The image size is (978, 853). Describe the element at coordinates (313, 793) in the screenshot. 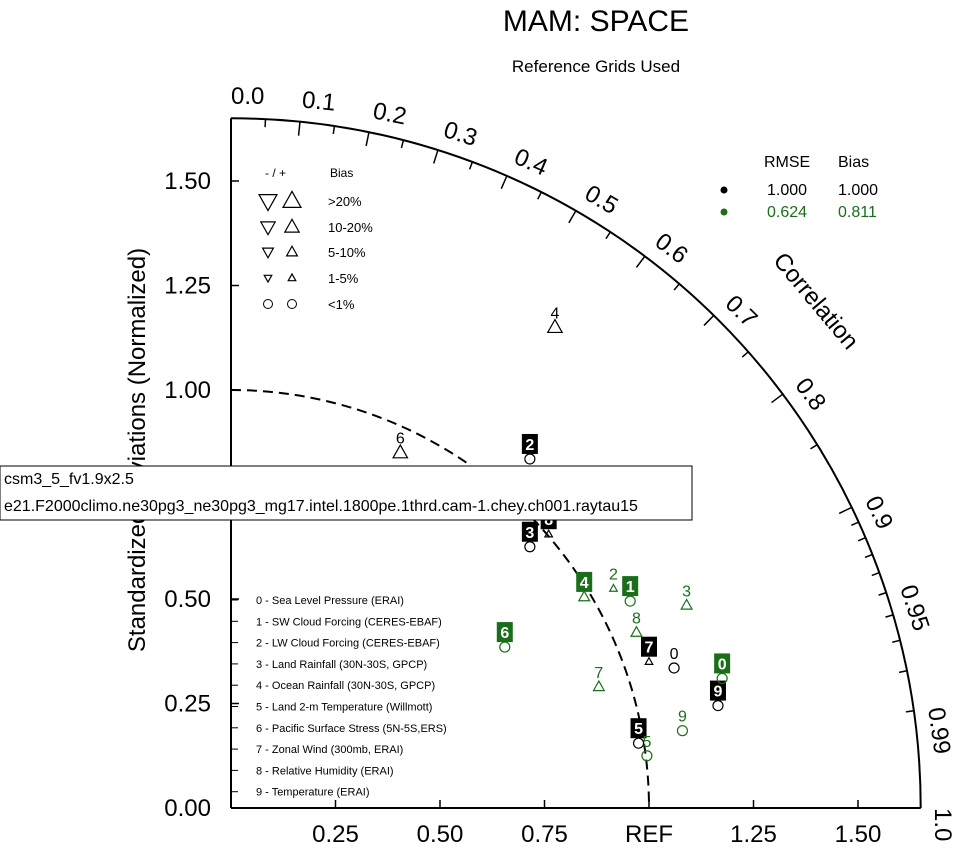

I see `variable-legend-item: 9 - Temperature (ERAI)` at that location.